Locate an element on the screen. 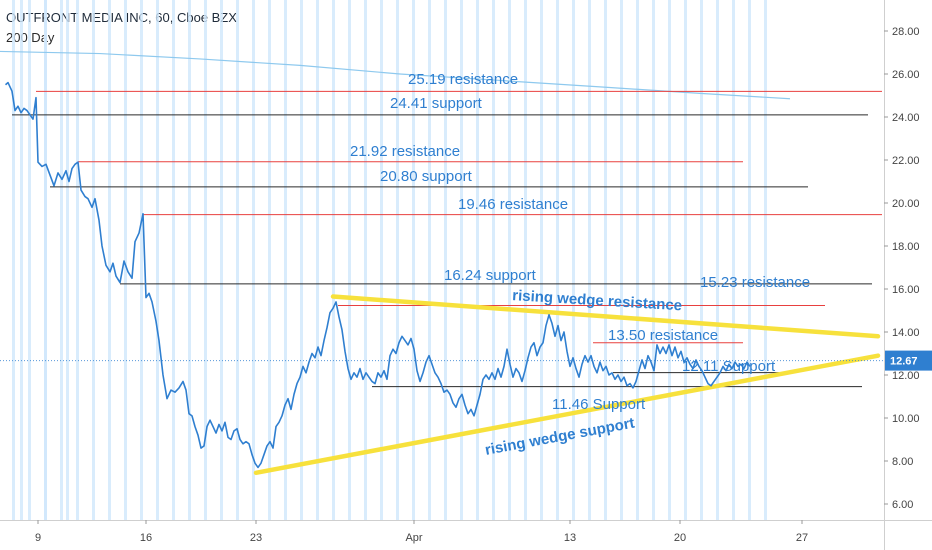  last-price-tag is located at coordinates (908, 360).